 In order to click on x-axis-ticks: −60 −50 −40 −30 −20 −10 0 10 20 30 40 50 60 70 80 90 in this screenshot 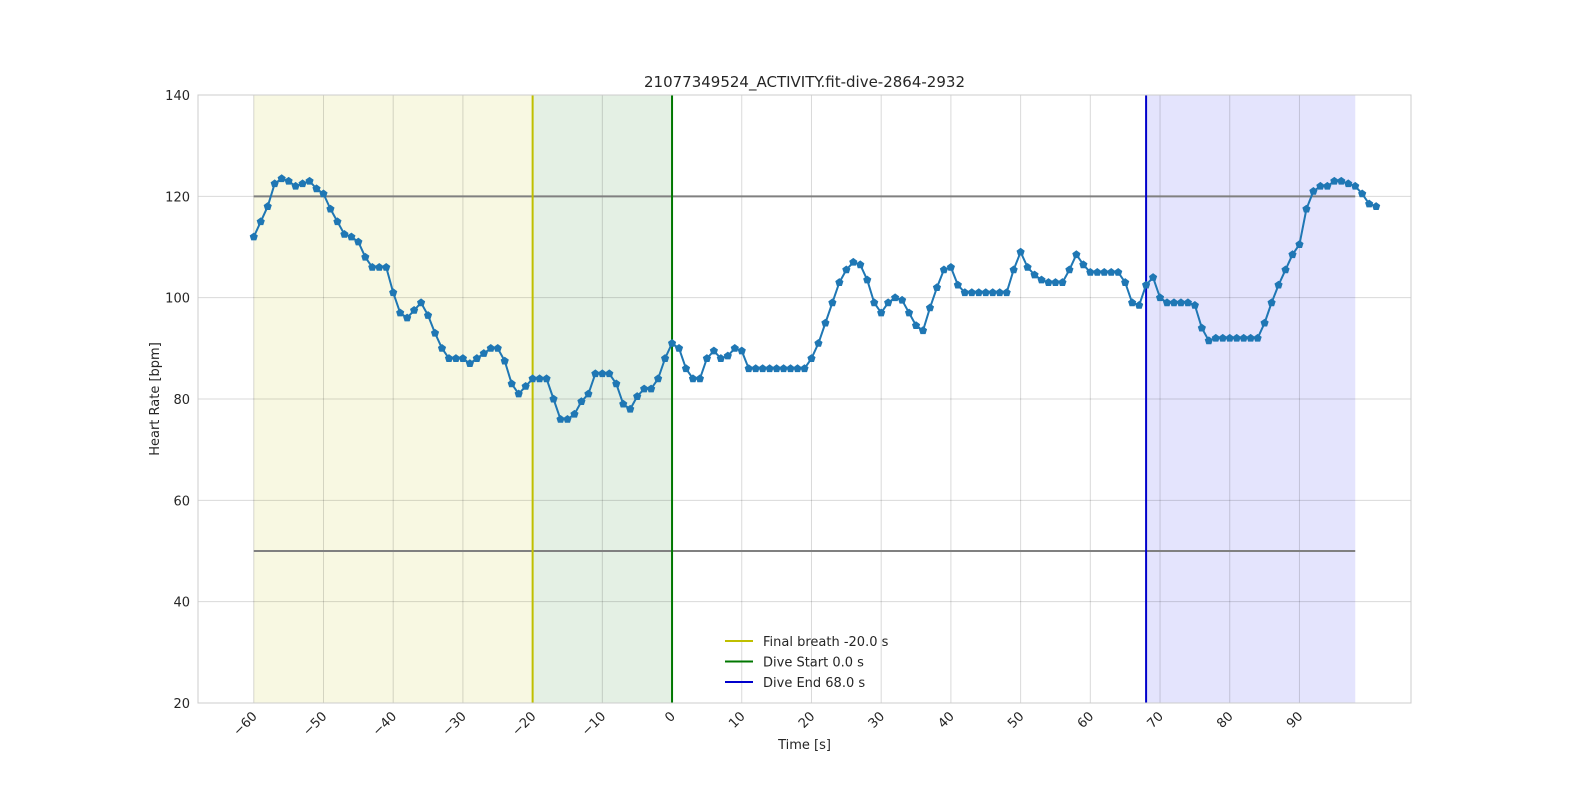, I will do `click(769, 724)`.